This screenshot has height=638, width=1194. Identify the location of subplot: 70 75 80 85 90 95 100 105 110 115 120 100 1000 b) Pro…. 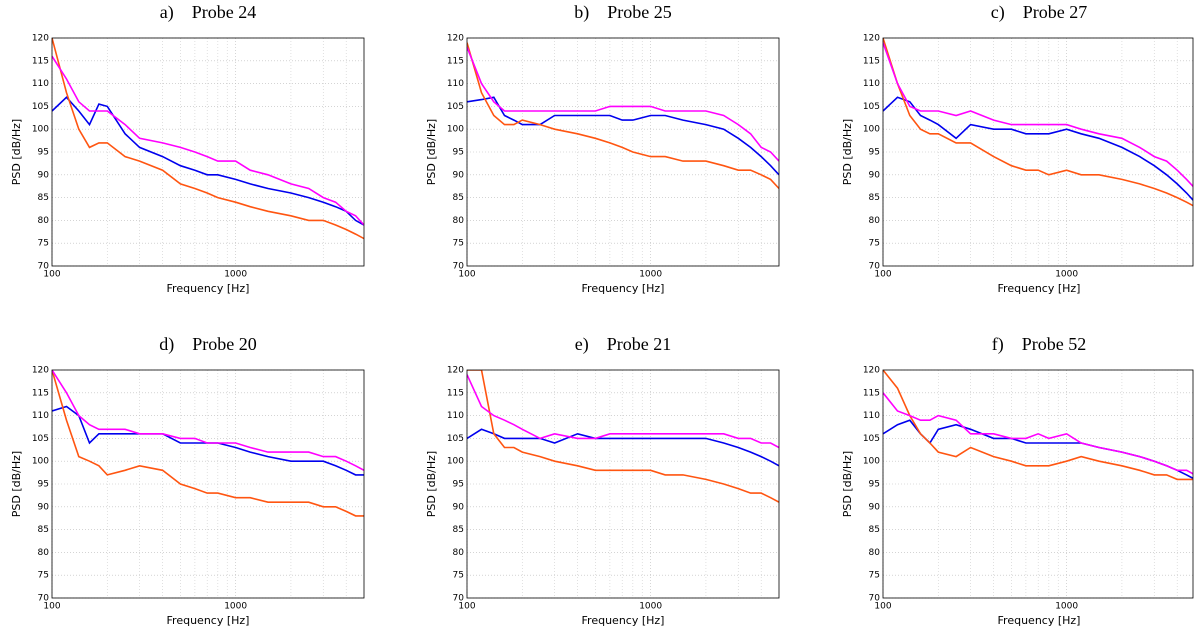
(602, 148).